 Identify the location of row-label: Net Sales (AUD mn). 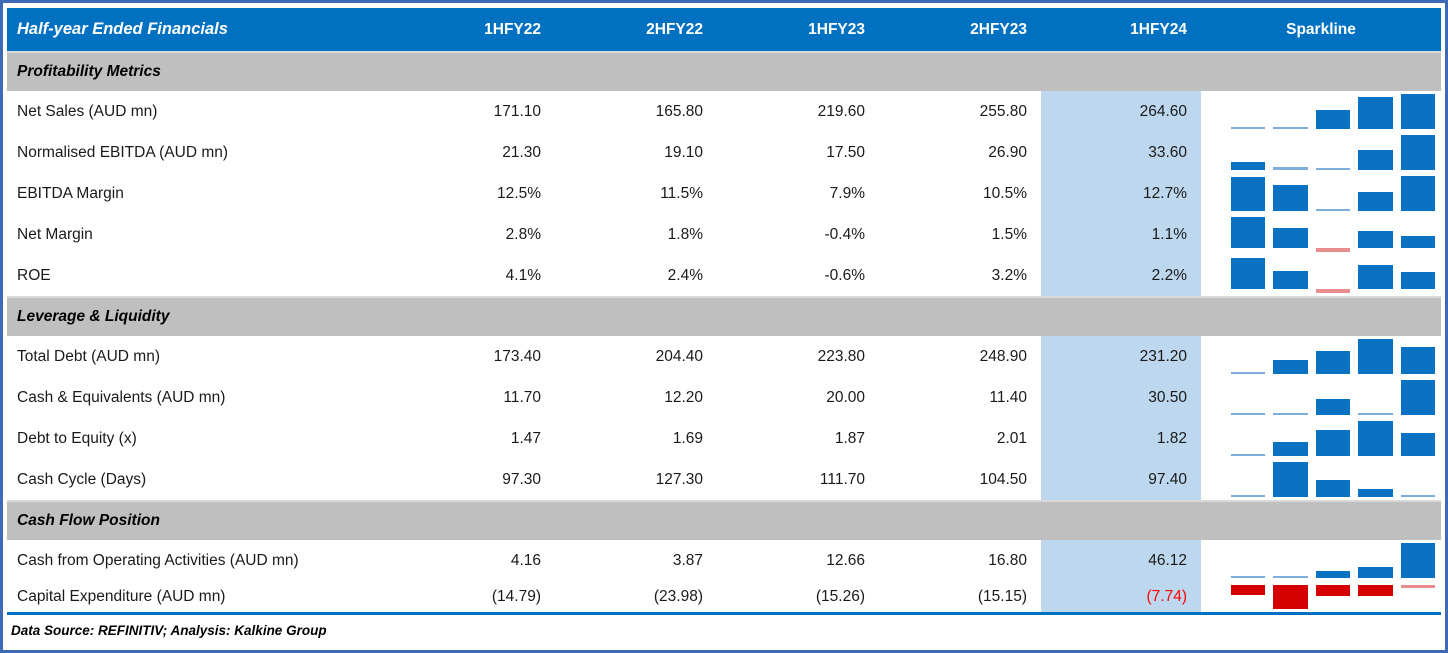
(200, 111).